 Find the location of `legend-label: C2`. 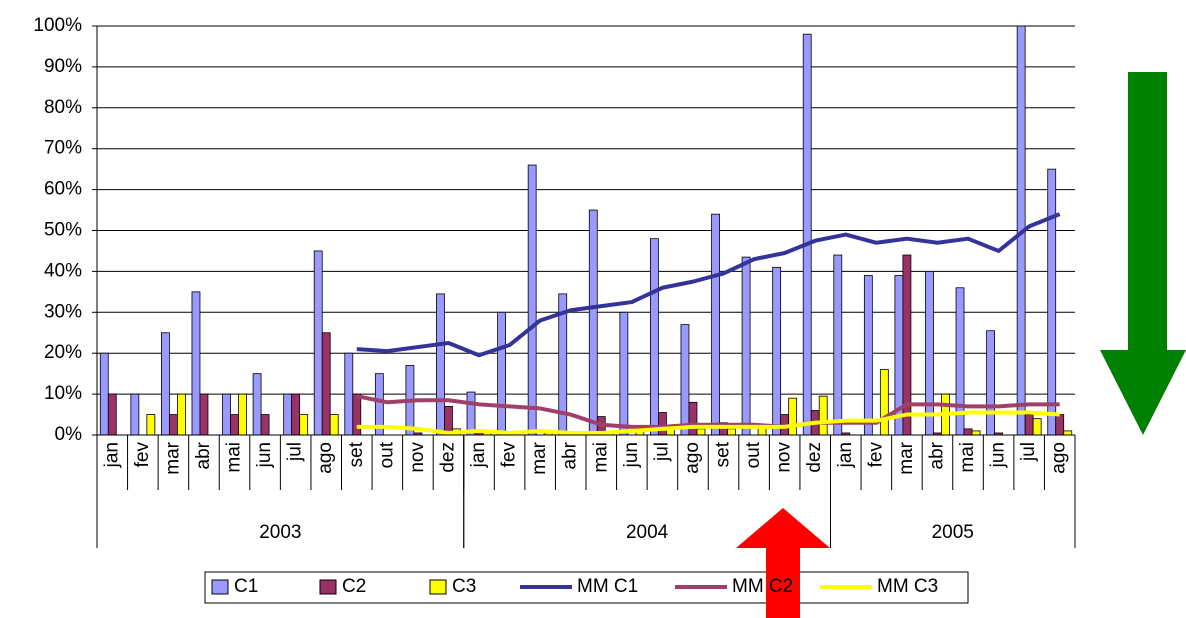

legend-label: C2 is located at coordinates (354, 586).